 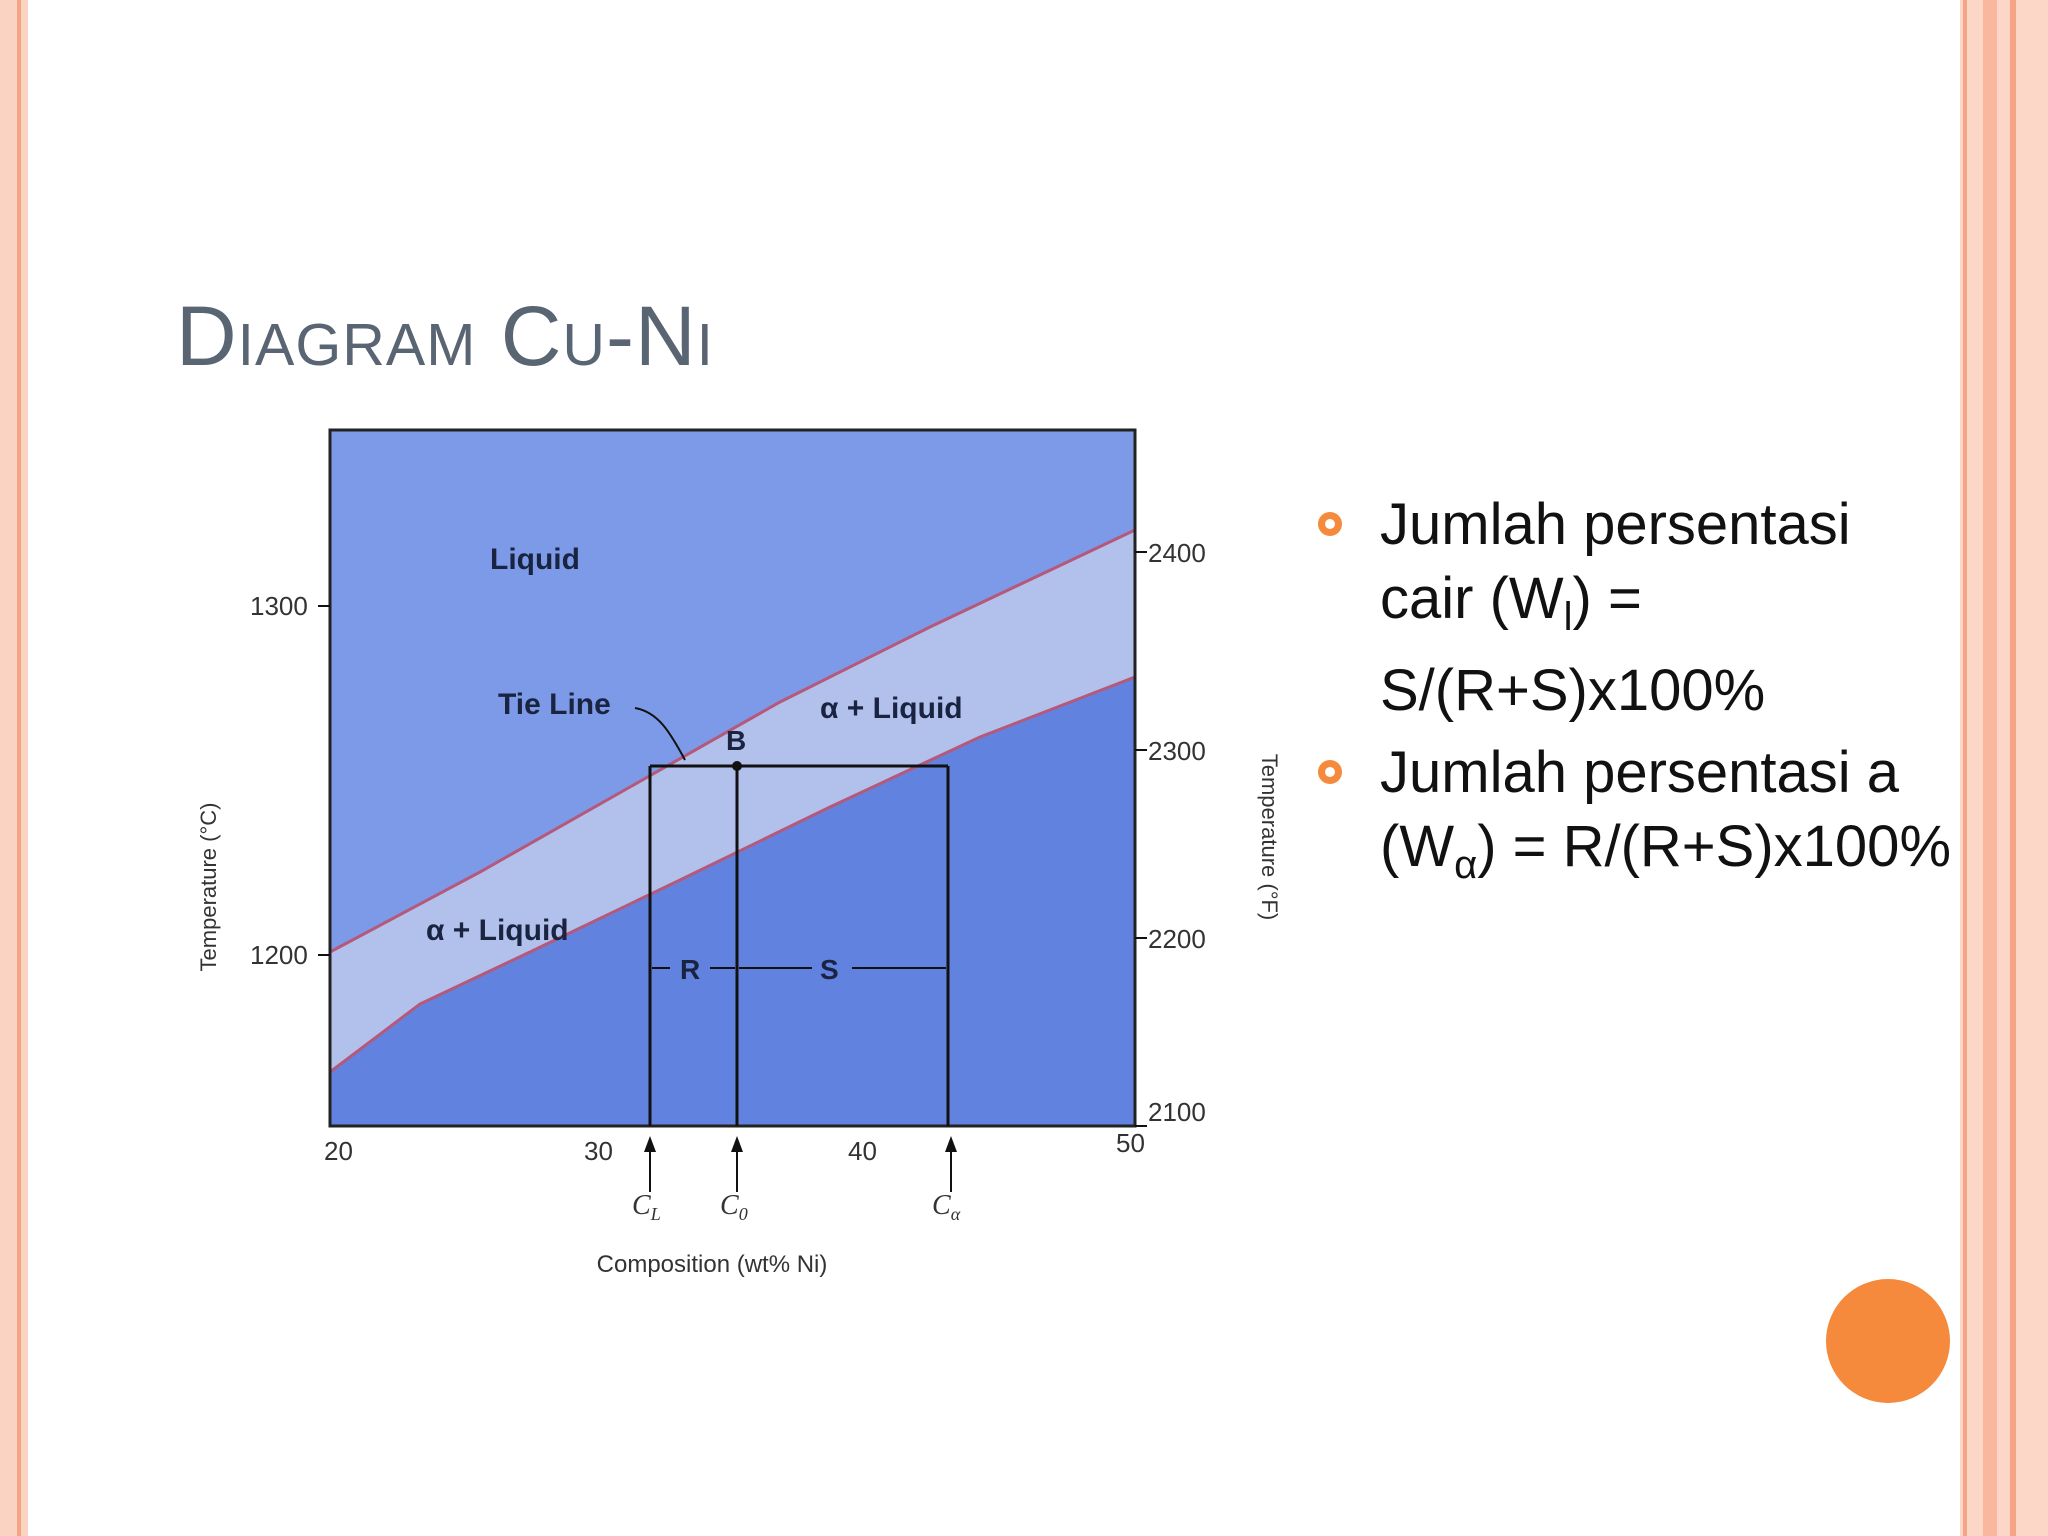 I want to click on y2-tick-label: 2200, so click(x=1177, y=939).